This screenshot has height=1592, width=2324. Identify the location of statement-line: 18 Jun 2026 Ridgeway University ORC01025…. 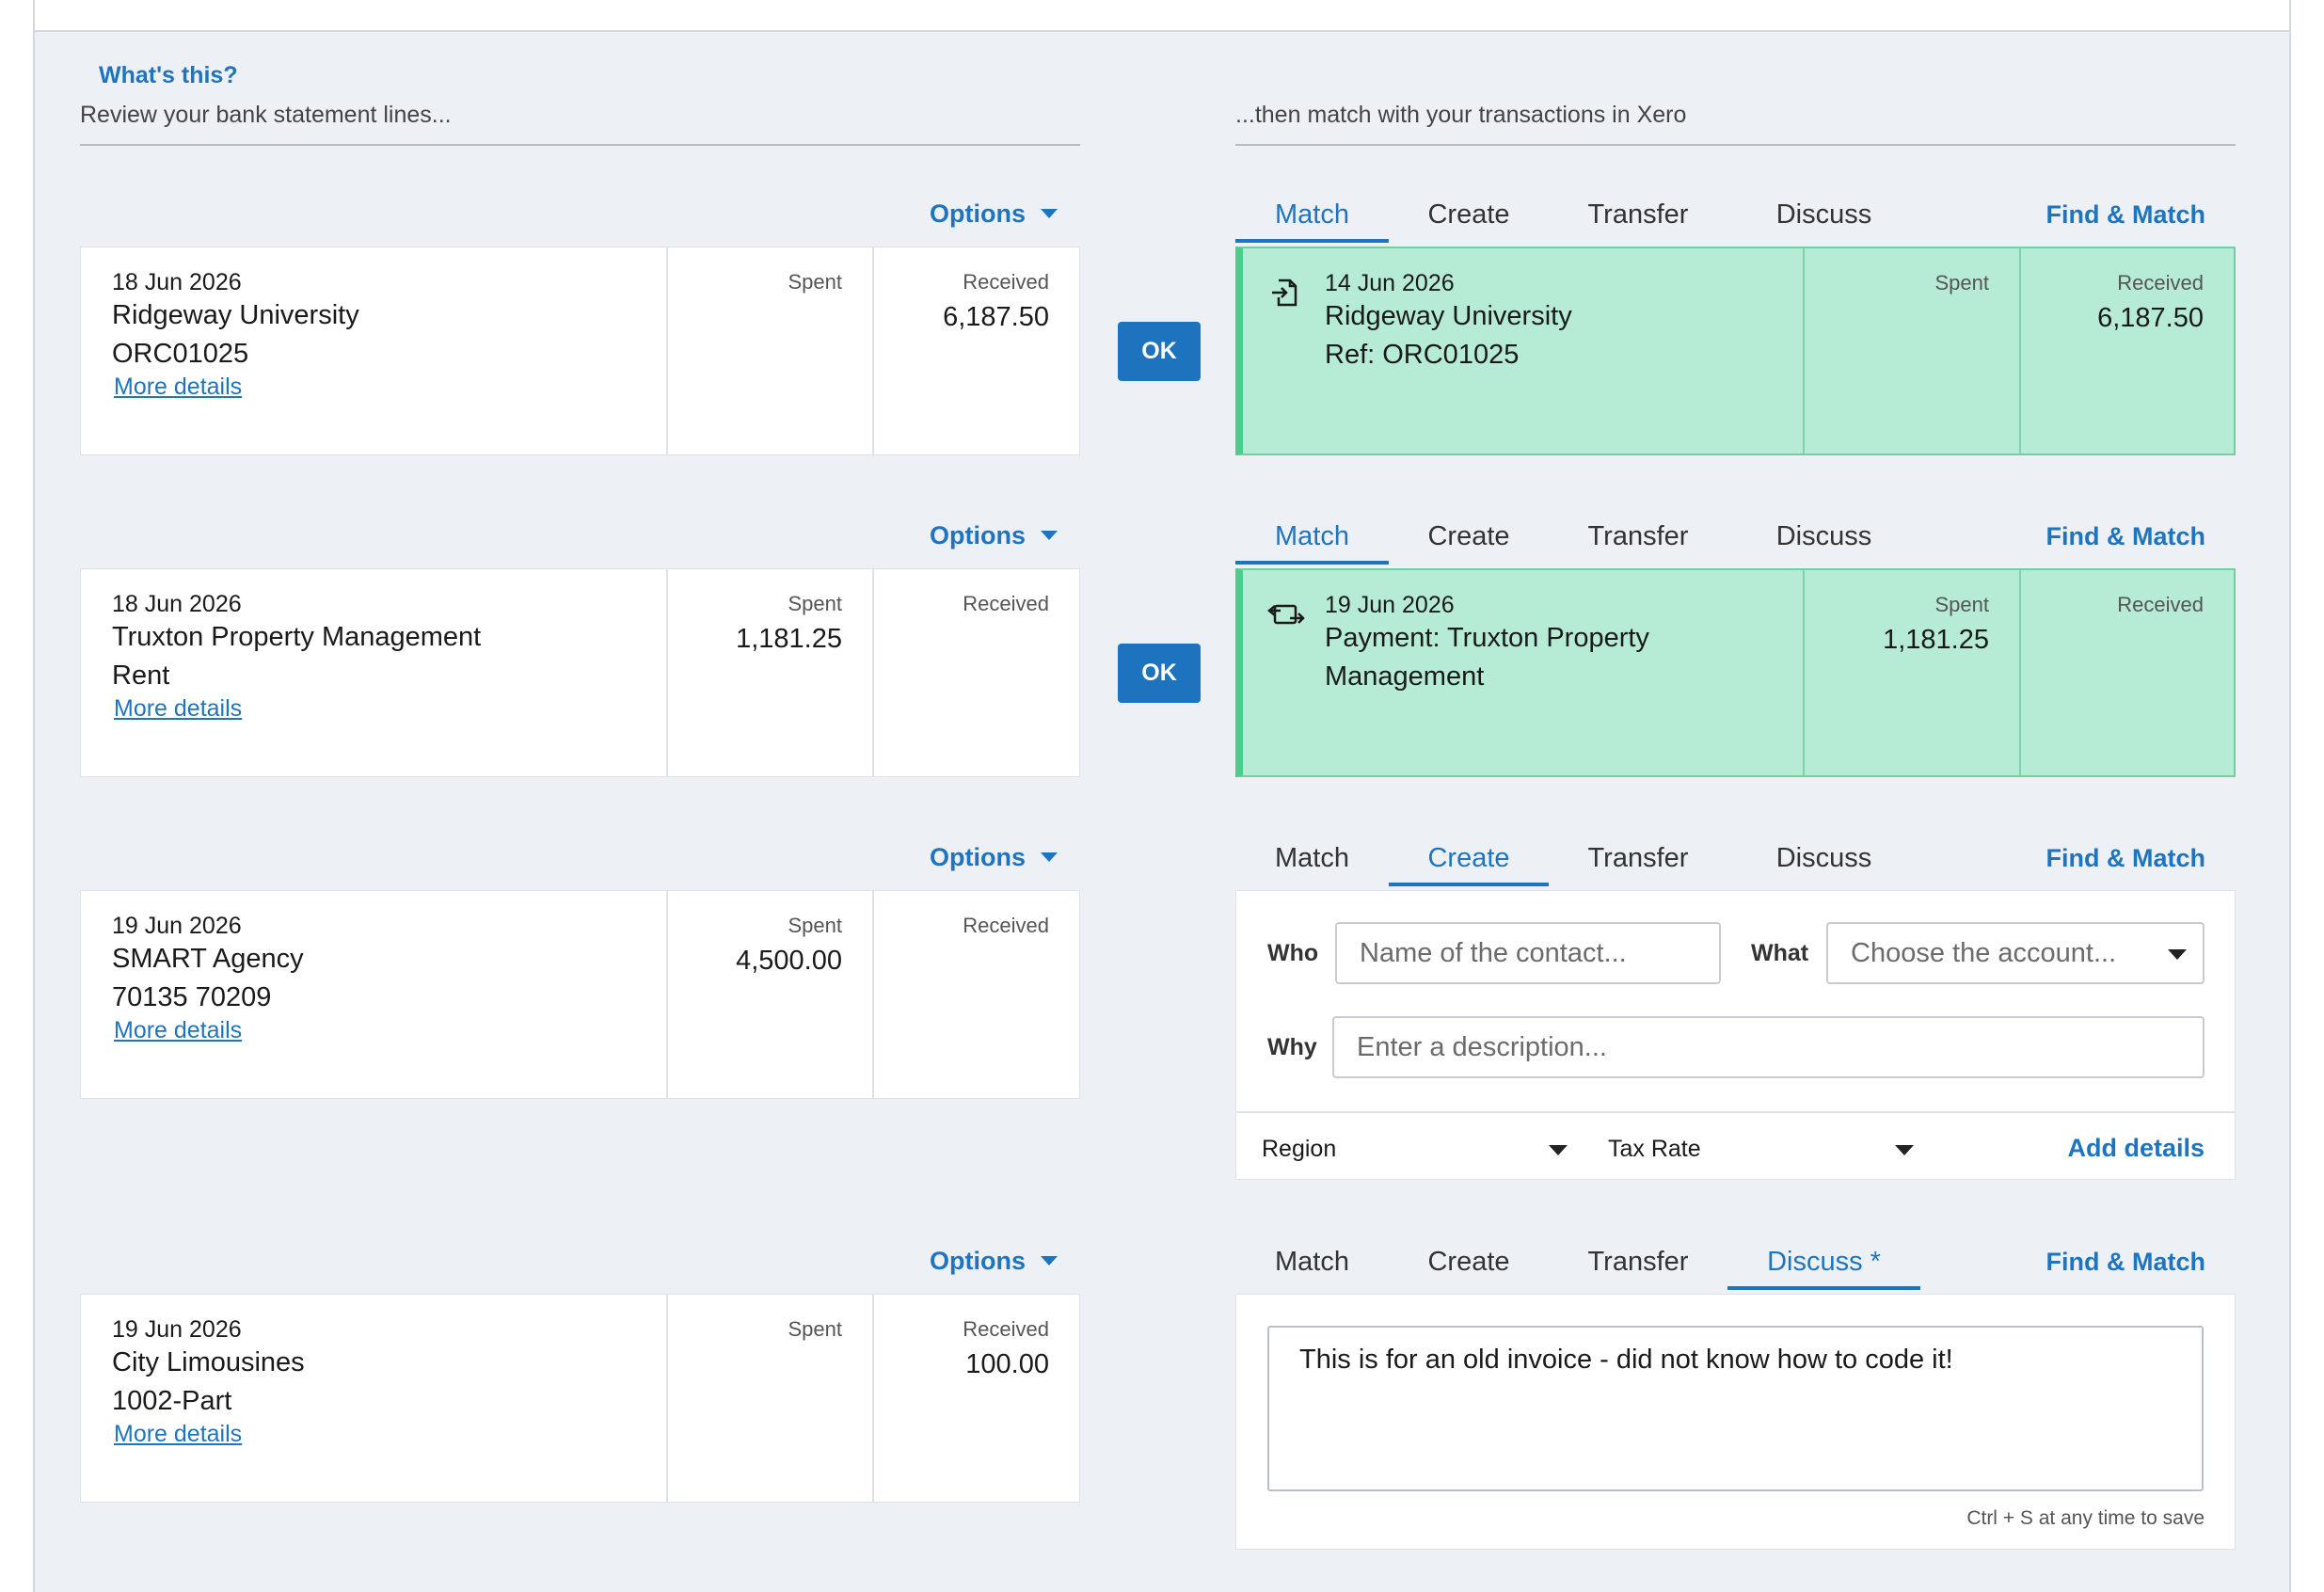
(580, 351).